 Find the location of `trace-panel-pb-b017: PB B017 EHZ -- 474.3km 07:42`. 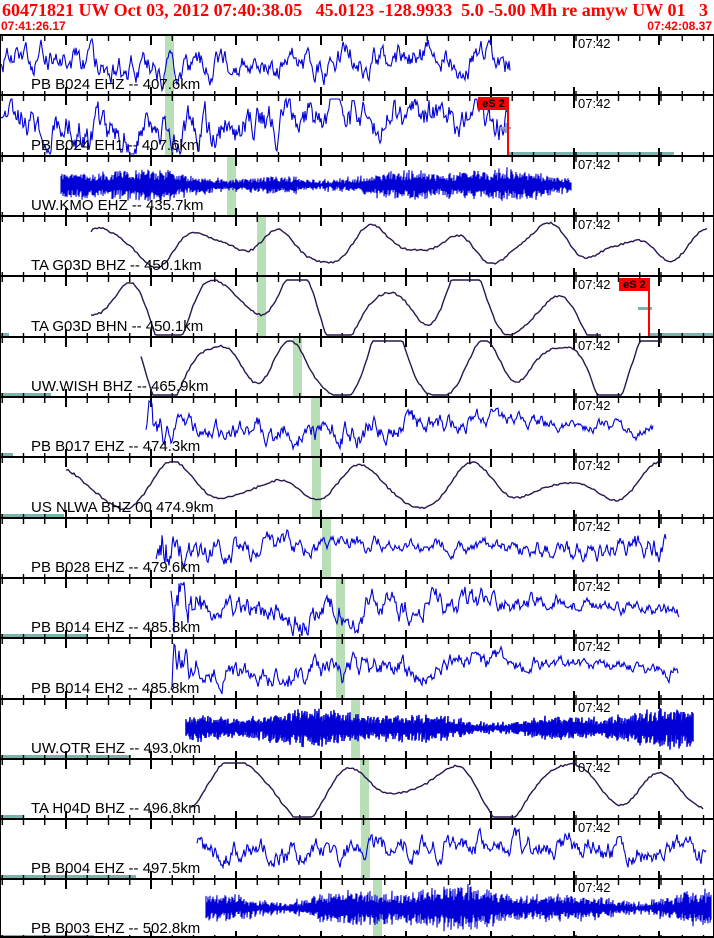

trace-panel-pb-b017: PB B017 EHZ -- 474.3km 07:42 is located at coordinates (357, 426).